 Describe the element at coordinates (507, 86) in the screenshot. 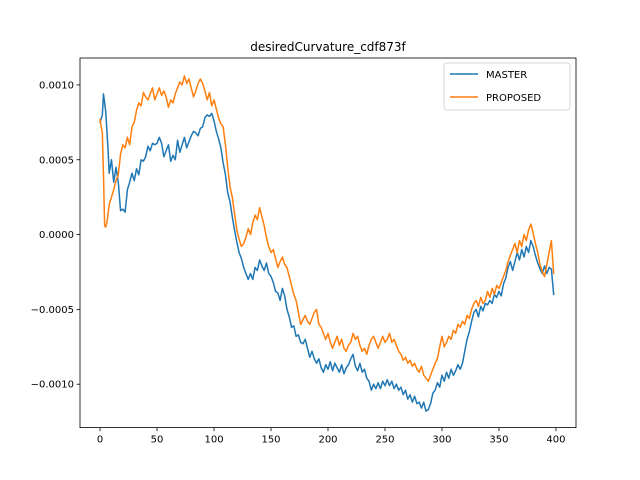

I see `legend: MASTER PROPOSED` at that location.